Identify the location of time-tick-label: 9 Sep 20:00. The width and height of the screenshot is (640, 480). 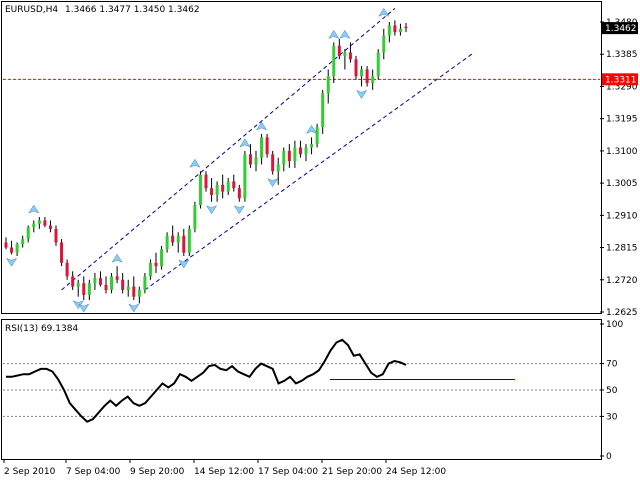
(157, 472).